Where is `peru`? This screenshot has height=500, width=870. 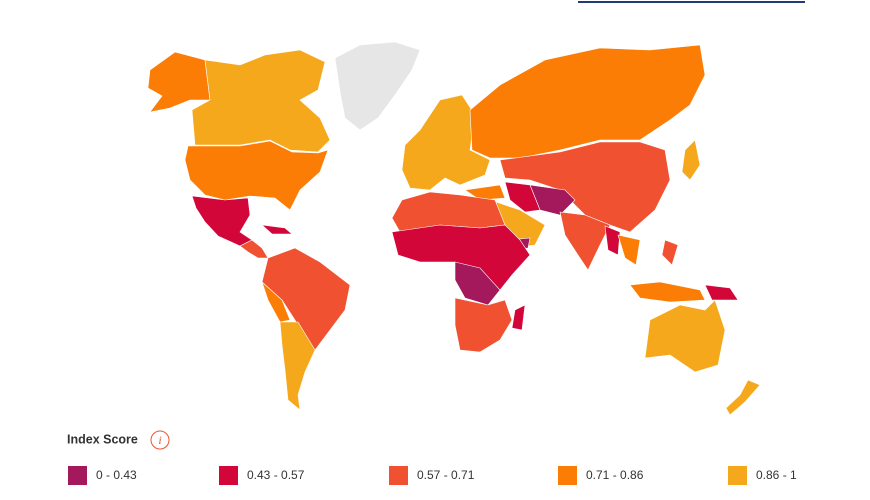 peru is located at coordinates (276, 302).